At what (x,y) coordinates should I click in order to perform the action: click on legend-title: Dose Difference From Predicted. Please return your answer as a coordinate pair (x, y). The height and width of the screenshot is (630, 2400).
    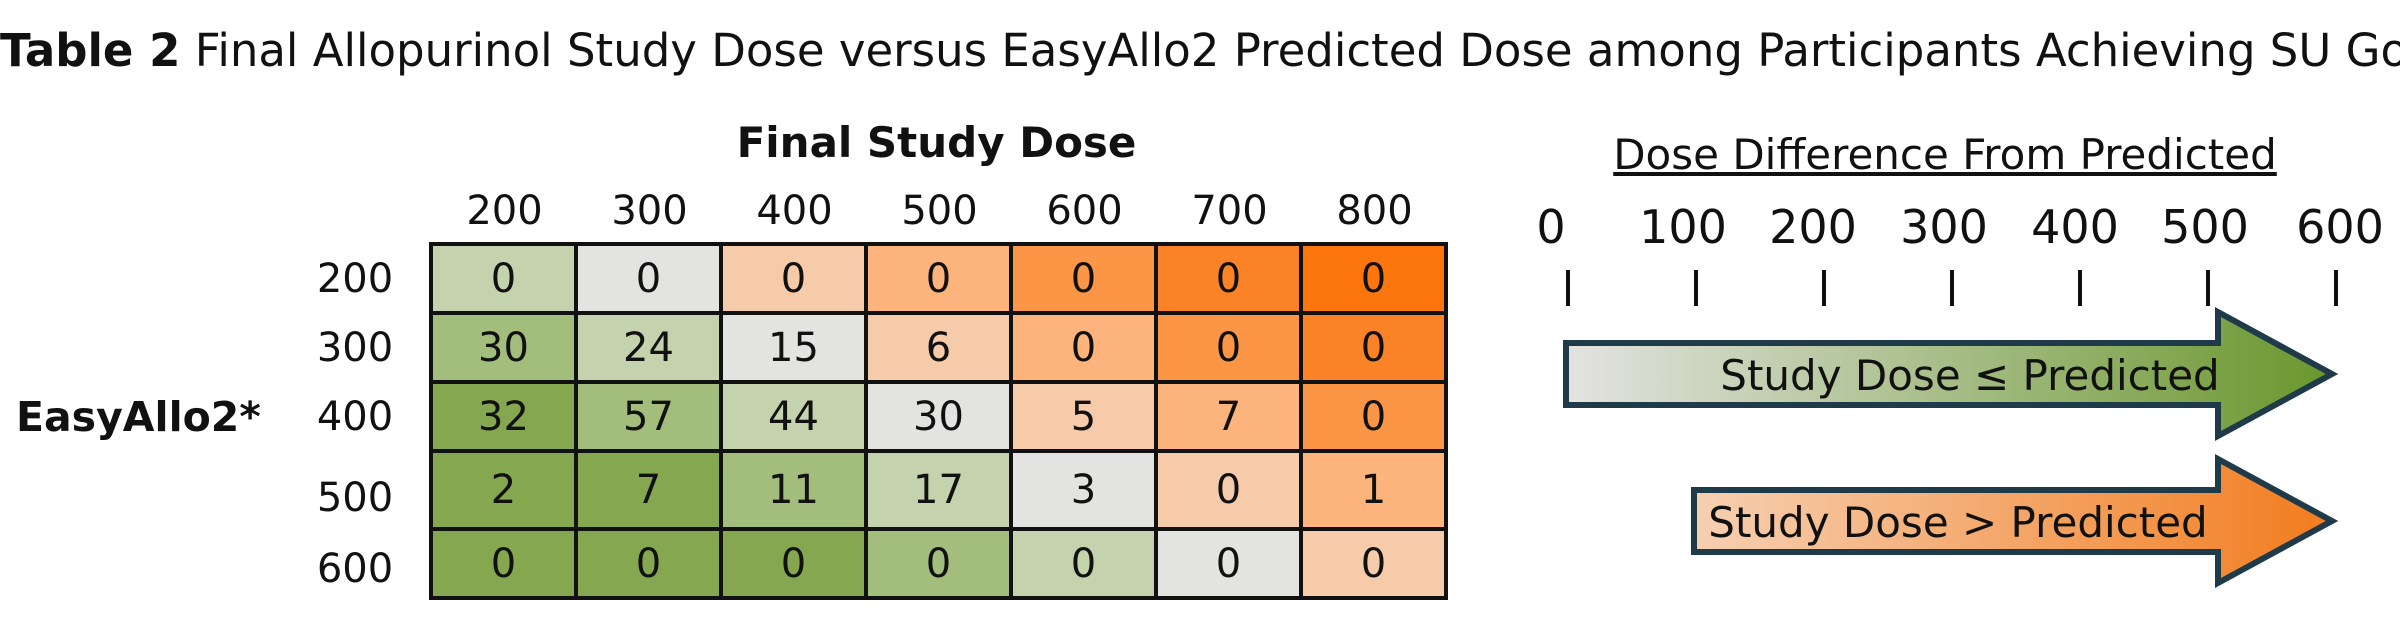
    Looking at the image, I should click on (1945, 154).